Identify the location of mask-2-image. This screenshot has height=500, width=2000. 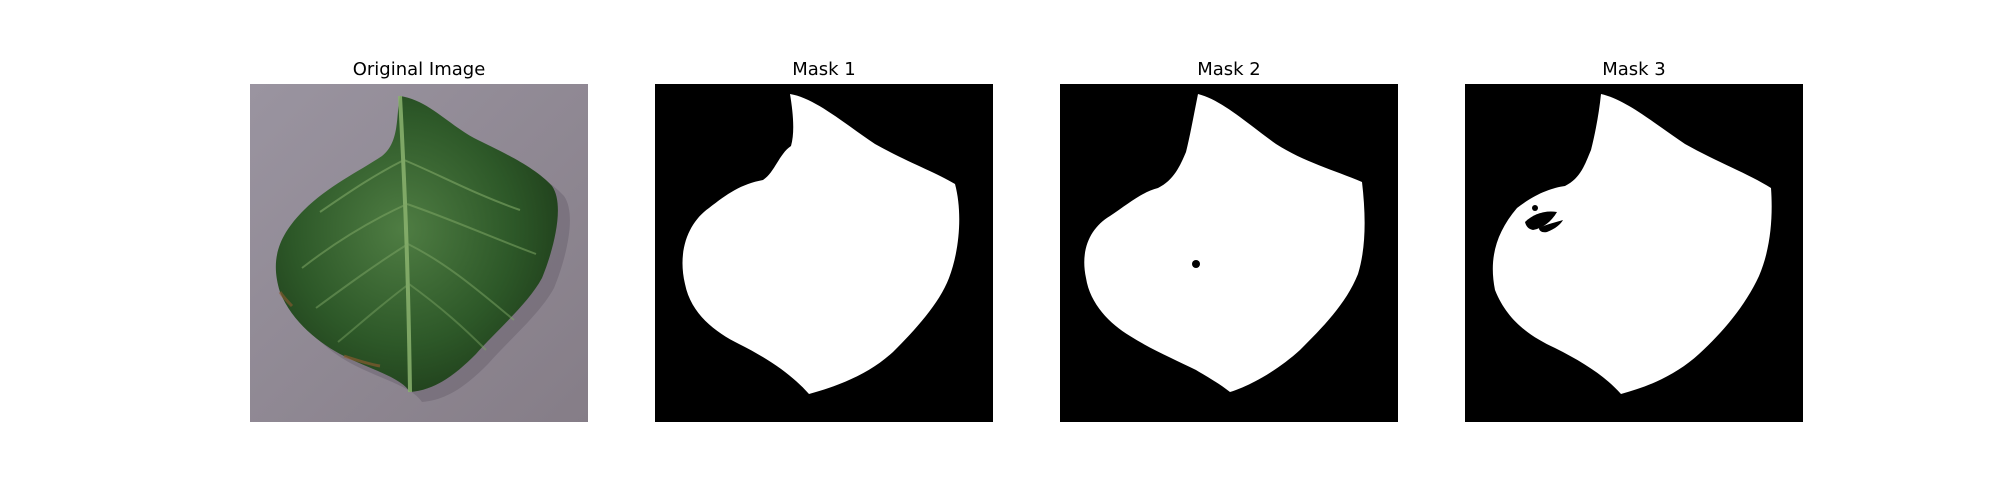
(1229, 253).